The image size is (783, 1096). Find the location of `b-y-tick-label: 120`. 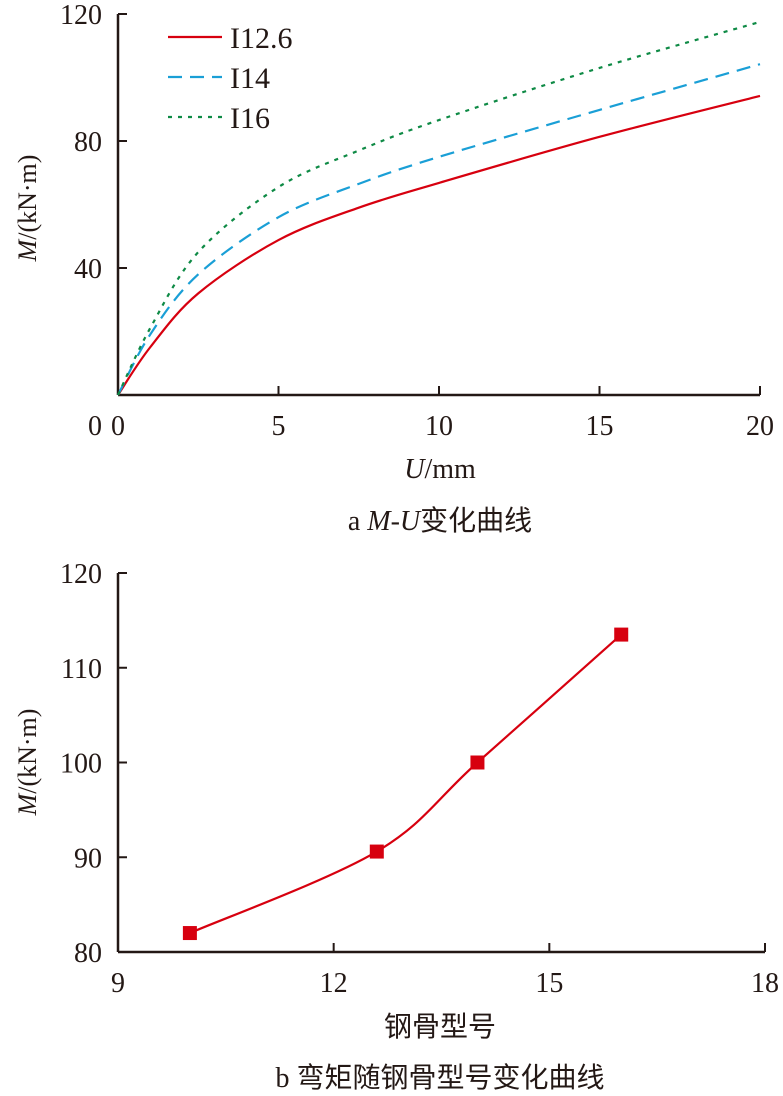

b-y-tick-label: 120 is located at coordinates (81, 574).